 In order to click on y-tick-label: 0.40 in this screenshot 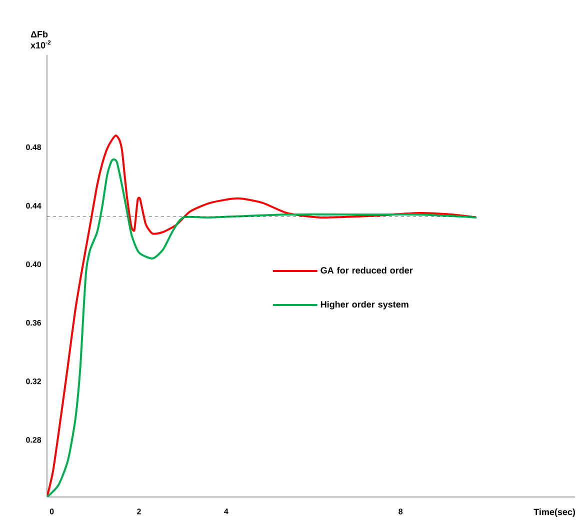, I will do `click(34, 264)`.